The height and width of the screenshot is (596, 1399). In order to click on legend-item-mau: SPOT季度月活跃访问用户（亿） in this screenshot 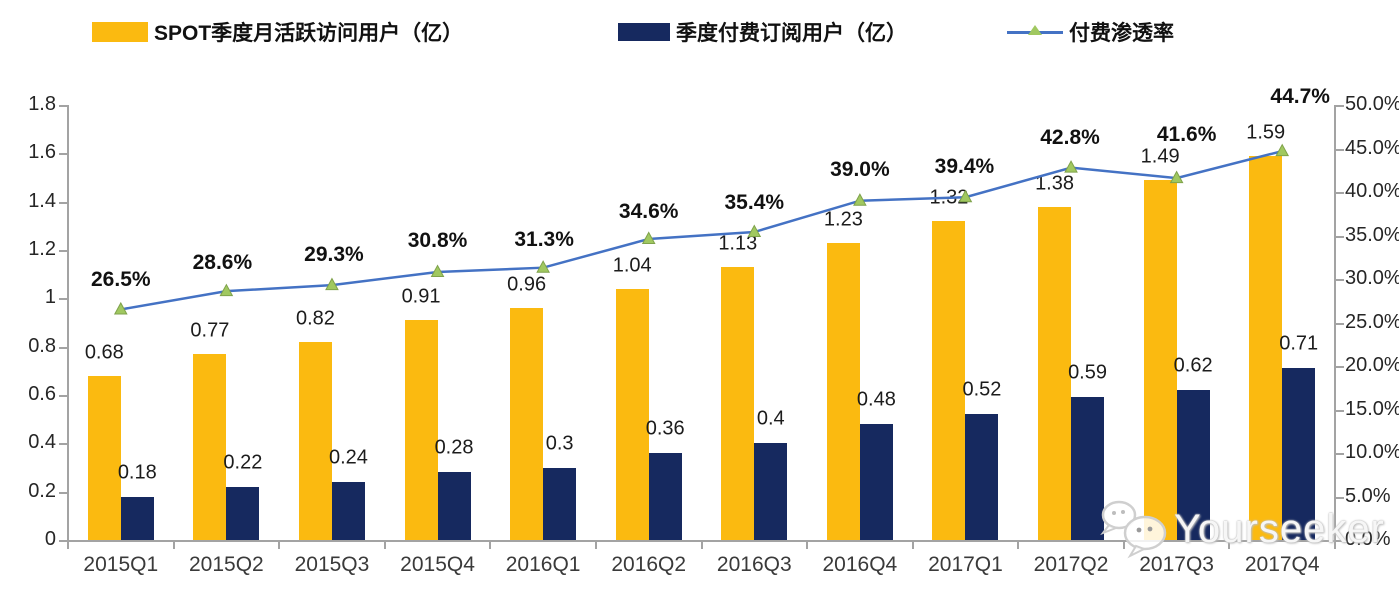, I will do `click(277, 32)`.